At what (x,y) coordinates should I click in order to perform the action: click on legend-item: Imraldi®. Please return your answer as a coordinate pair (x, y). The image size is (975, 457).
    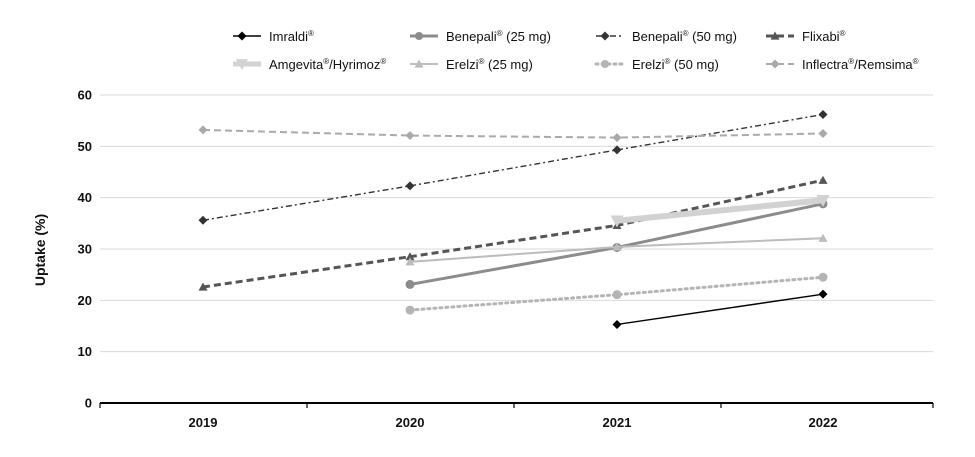
    Looking at the image, I should click on (273, 36).